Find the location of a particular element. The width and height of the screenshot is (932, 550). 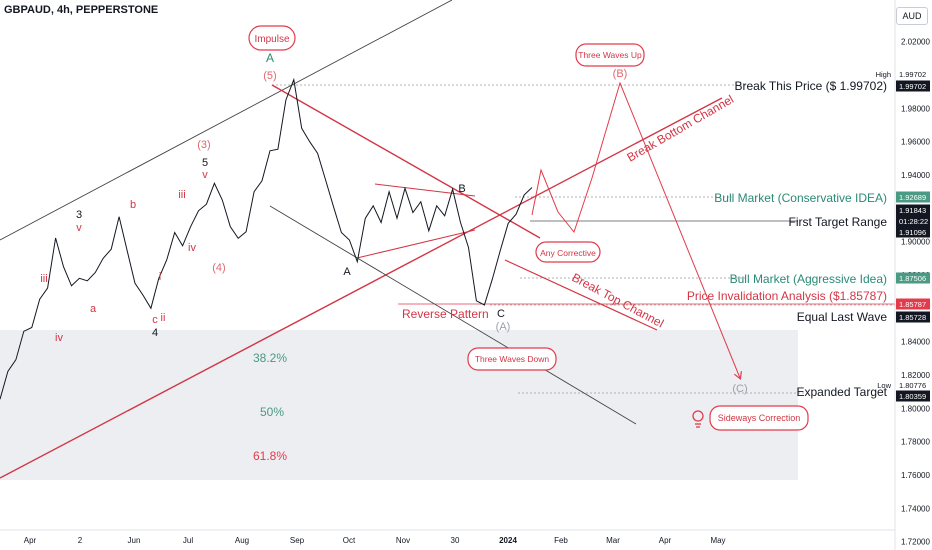

callout-impulse-text: Impulse is located at coordinates (271, 39).